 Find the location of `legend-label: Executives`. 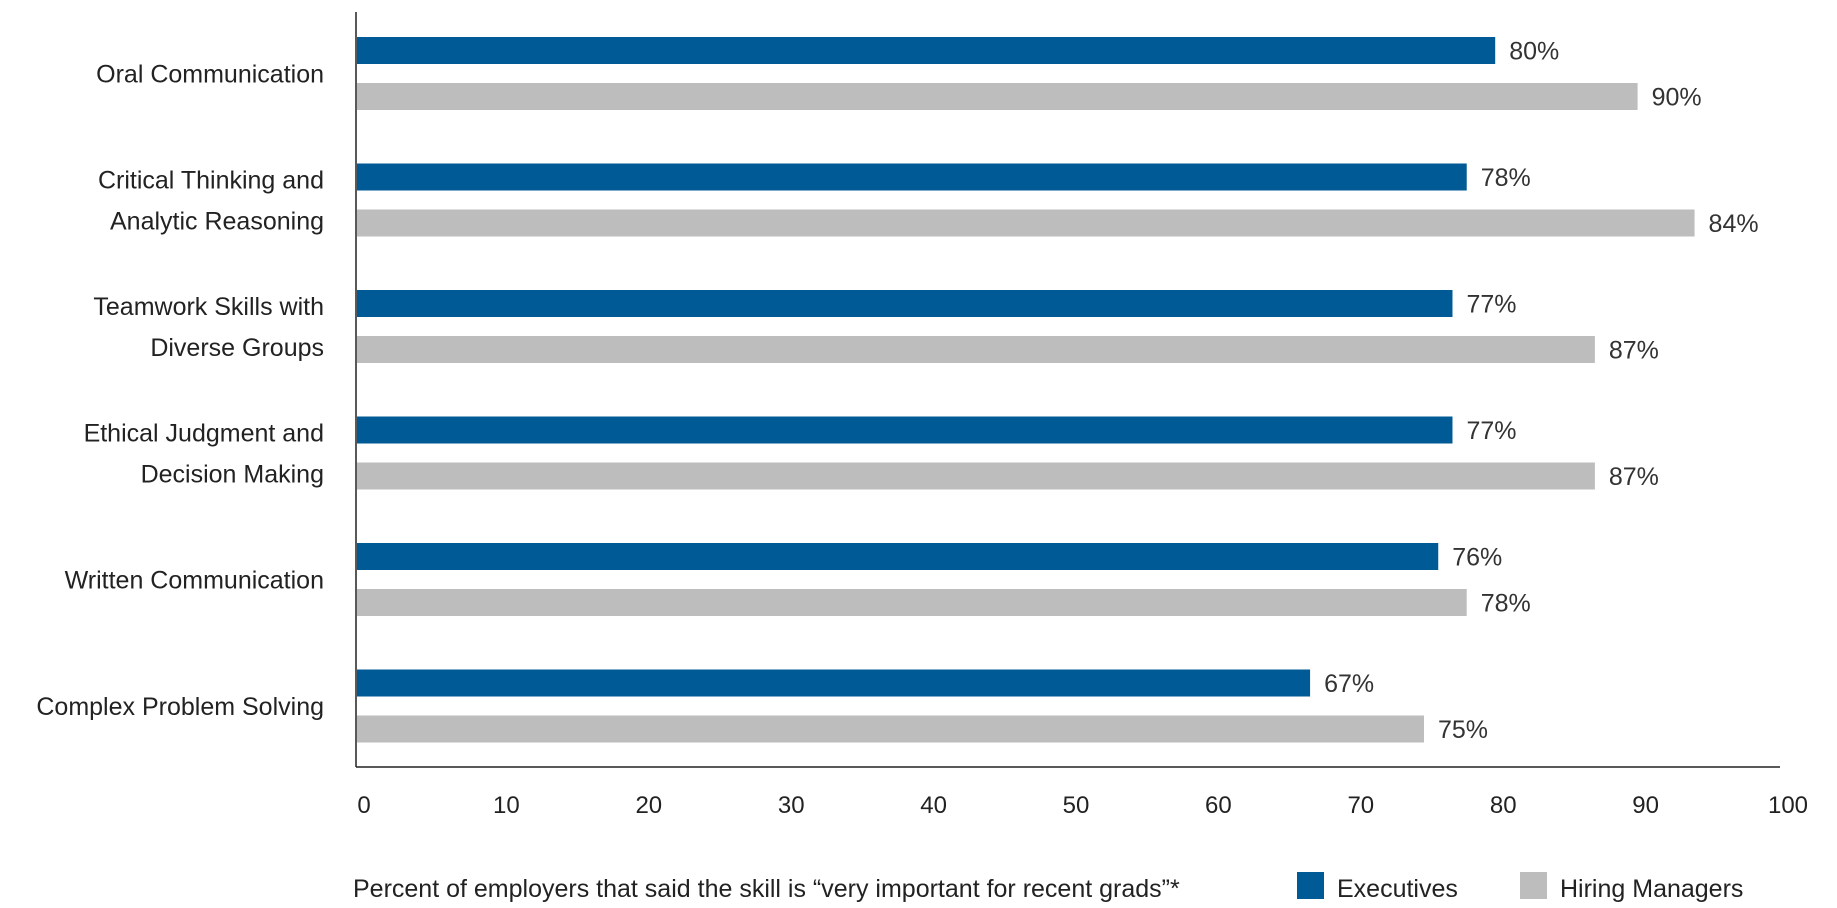

legend-label: Executives is located at coordinates (1397, 889).